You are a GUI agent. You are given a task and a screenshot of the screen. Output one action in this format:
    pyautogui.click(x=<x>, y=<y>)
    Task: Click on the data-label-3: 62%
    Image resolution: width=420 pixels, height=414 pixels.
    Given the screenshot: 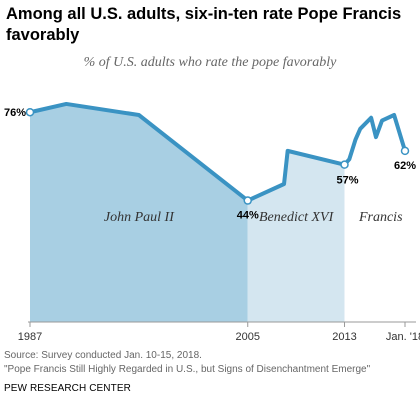 What is the action you would take?
    pyautogui.click(x=405, y=166)
    